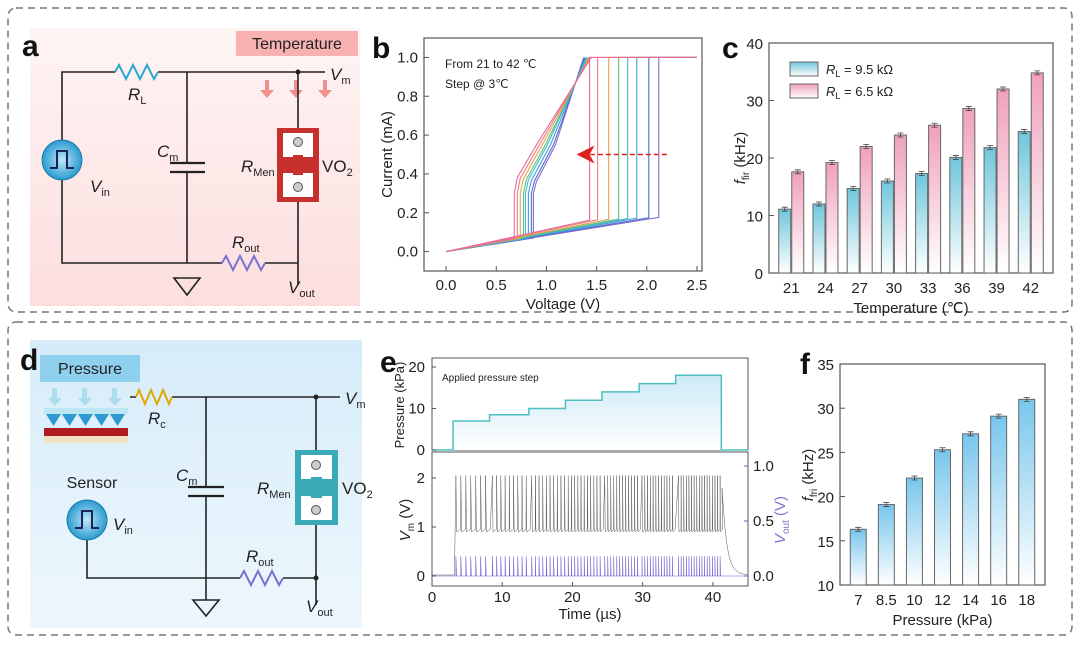  Describe the element at coordinates (92, 483) in the screenshot. I see `sensor-label: Sensor` at that location.